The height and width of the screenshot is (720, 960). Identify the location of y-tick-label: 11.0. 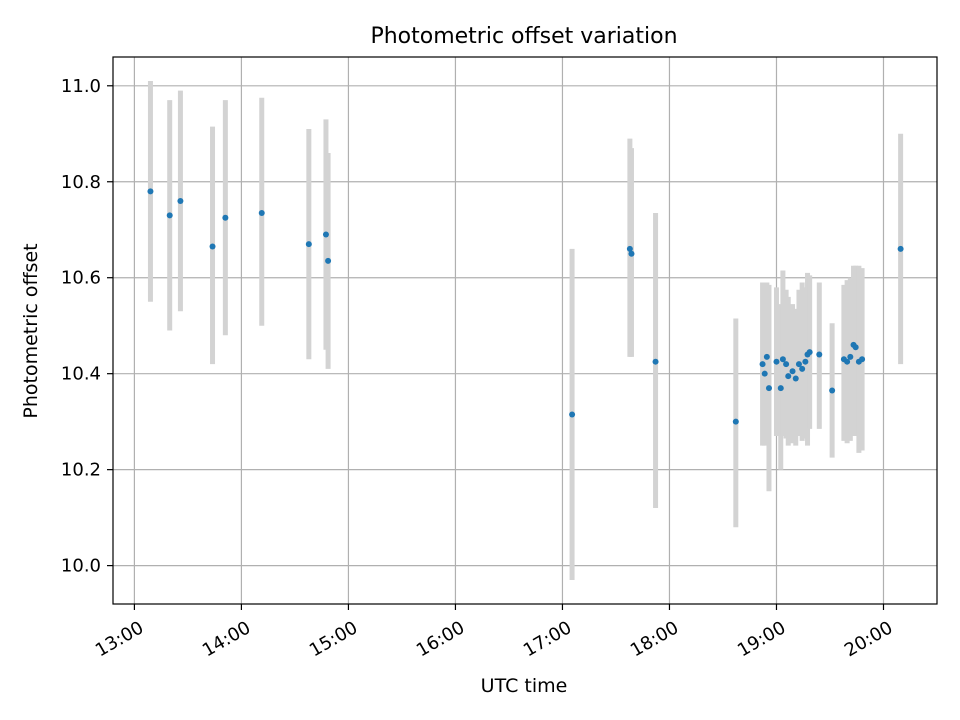
(81, 86).